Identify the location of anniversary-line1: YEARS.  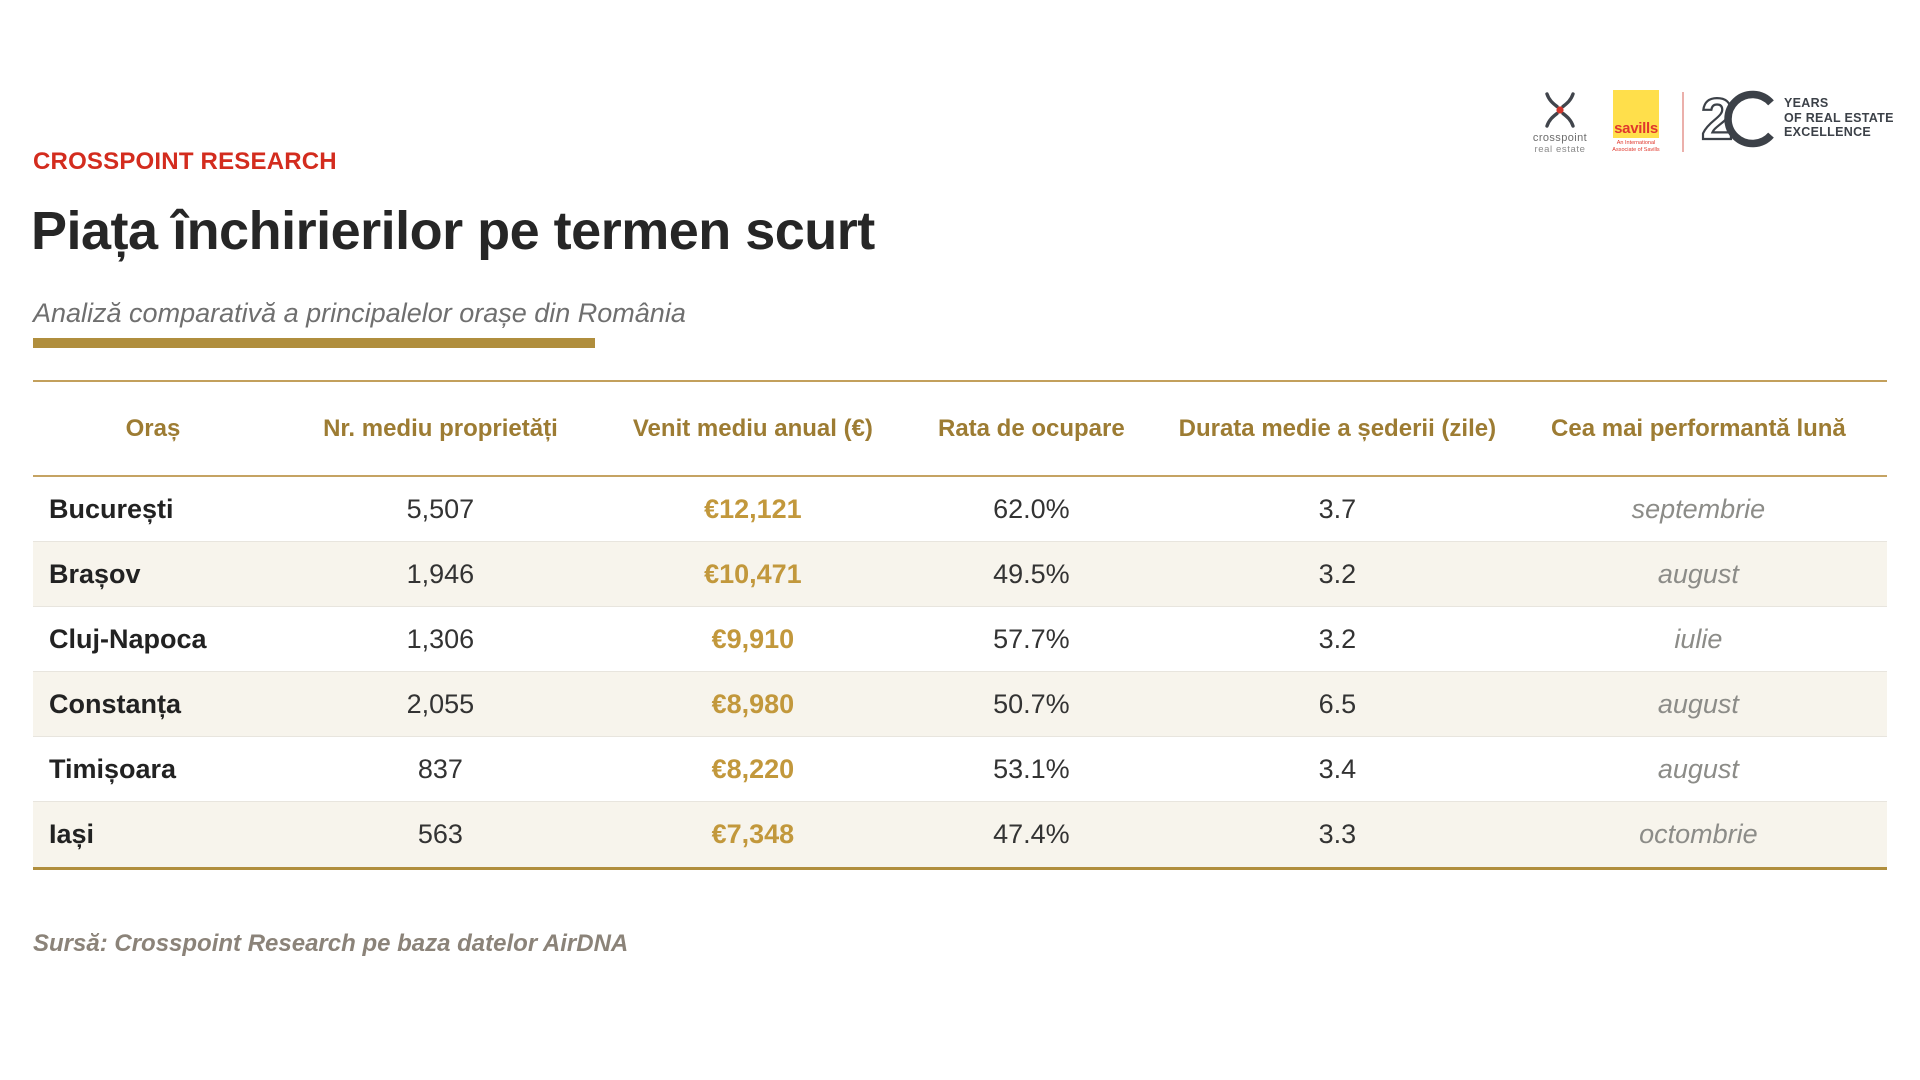
(1806, 103).